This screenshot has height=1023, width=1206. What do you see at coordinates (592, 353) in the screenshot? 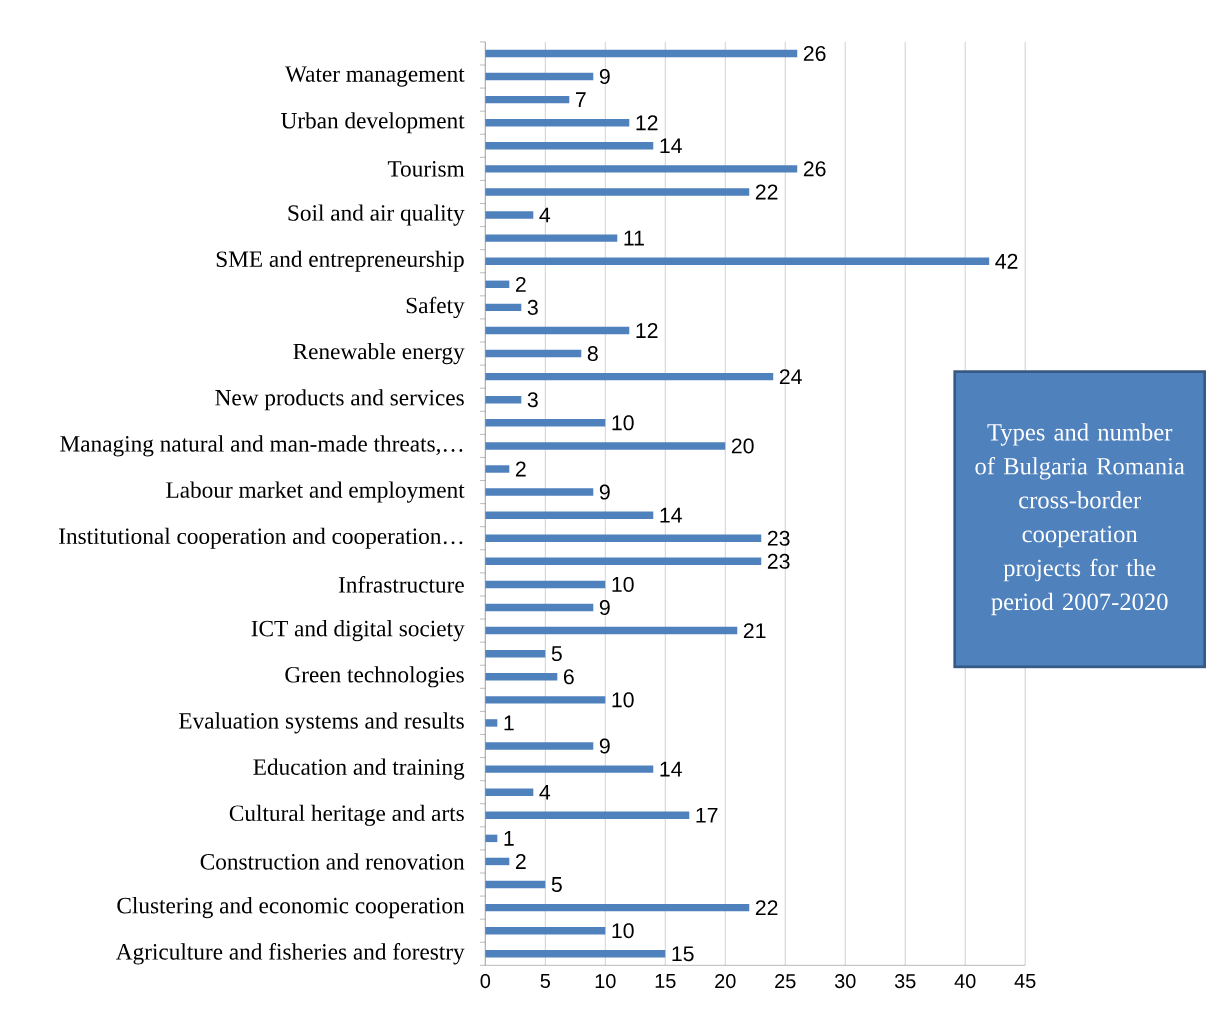
I see `data-label: 8` at bounding box center [592, 353].